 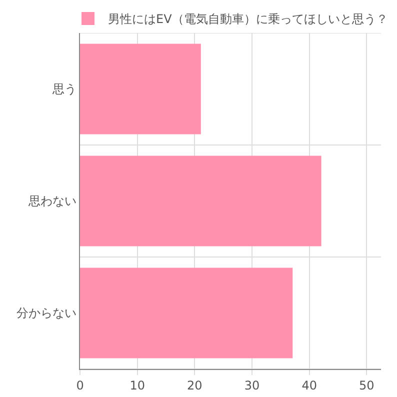 I want to click on x-tick-label: 0, so click(x=80, y=385).